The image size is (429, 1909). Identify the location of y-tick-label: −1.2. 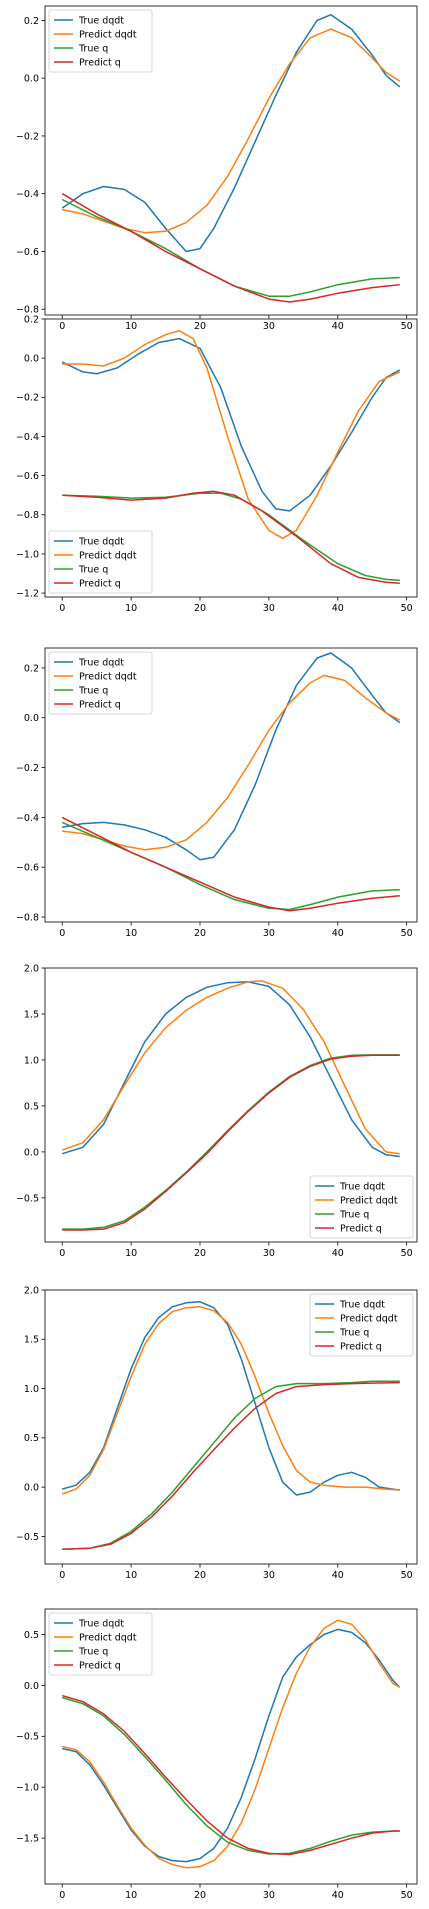
(27, 593).